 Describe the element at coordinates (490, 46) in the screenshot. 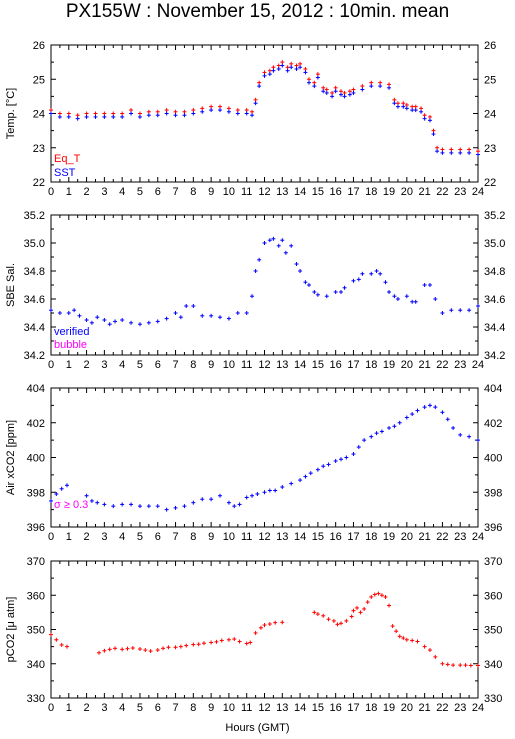

I see `y-tick-label-right: 26` at that location.